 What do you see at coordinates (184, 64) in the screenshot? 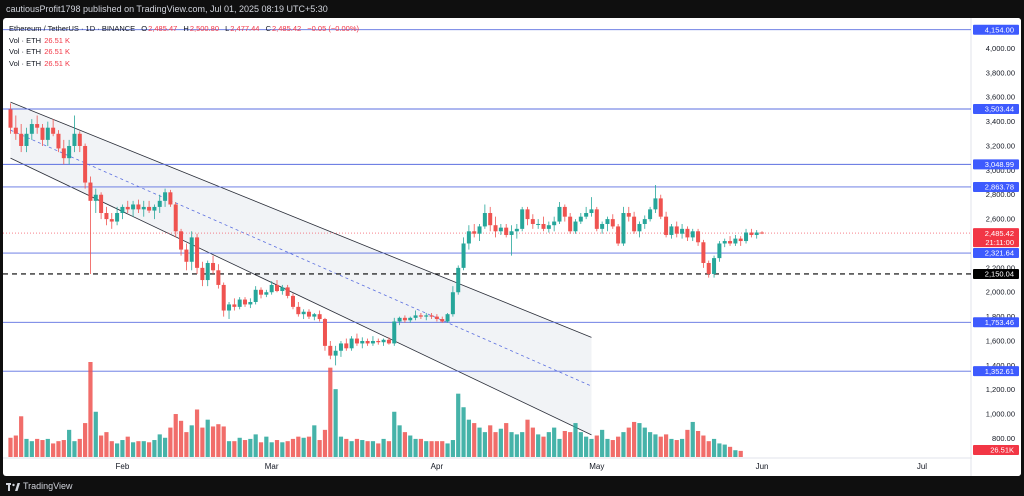
I see `legend-volume-row: Vol · ETH 26.51 K` at bounding box center [184, 64].